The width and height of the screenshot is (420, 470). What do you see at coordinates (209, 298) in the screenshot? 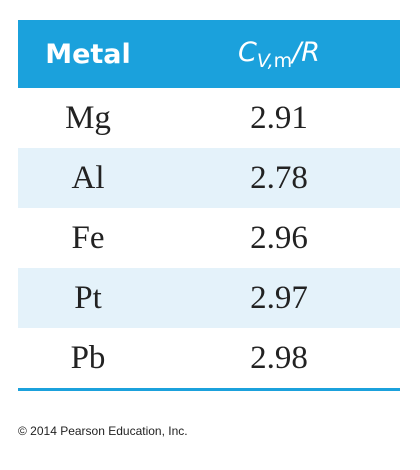
I see `table-row: Pt 2.97` at bounding box center [209, 298].